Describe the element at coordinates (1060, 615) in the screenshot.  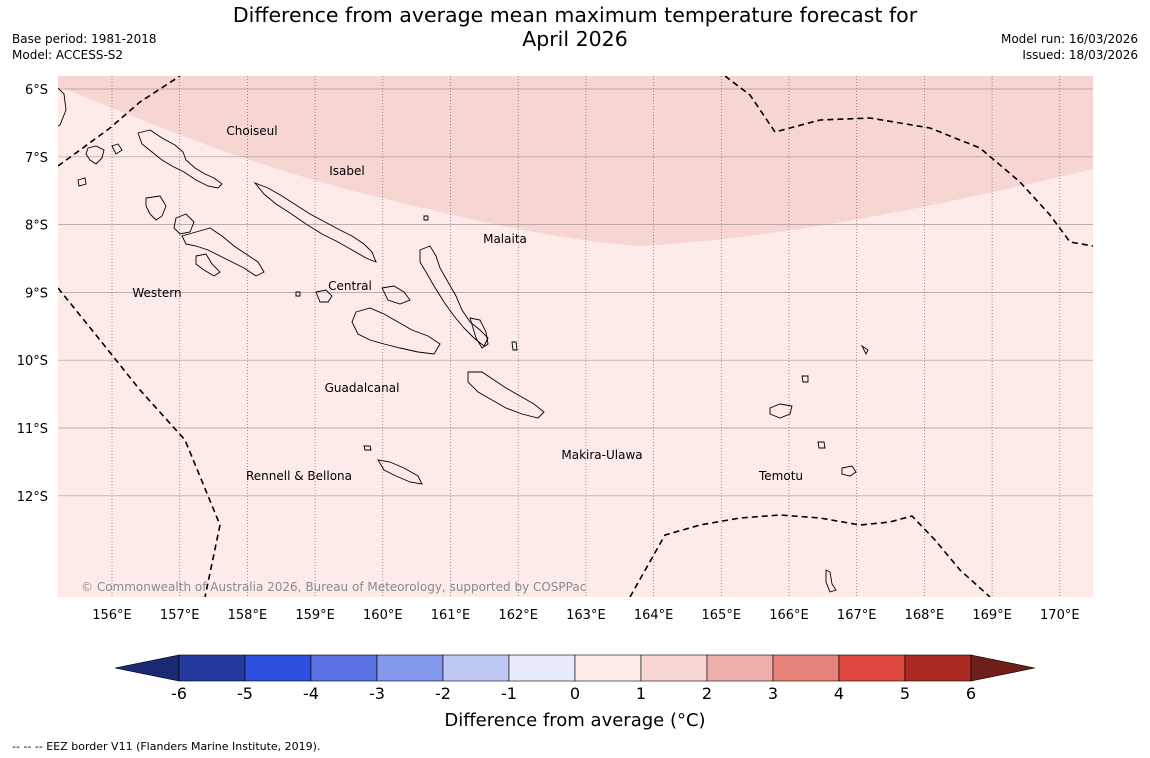
I see `lon-label: 170°E` at that location.